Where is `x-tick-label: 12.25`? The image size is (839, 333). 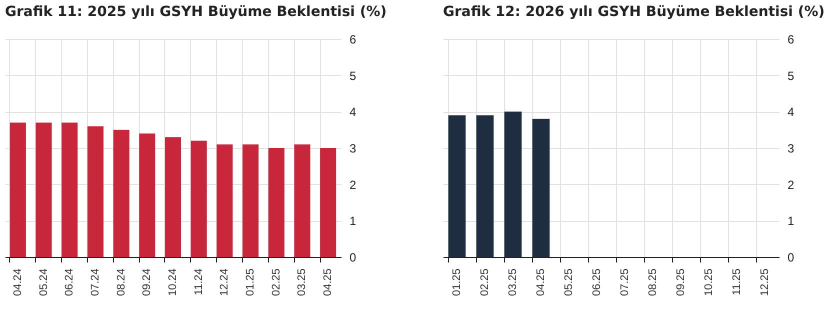
x-tick-label: 12.25 is located at coordinates (765, 282).